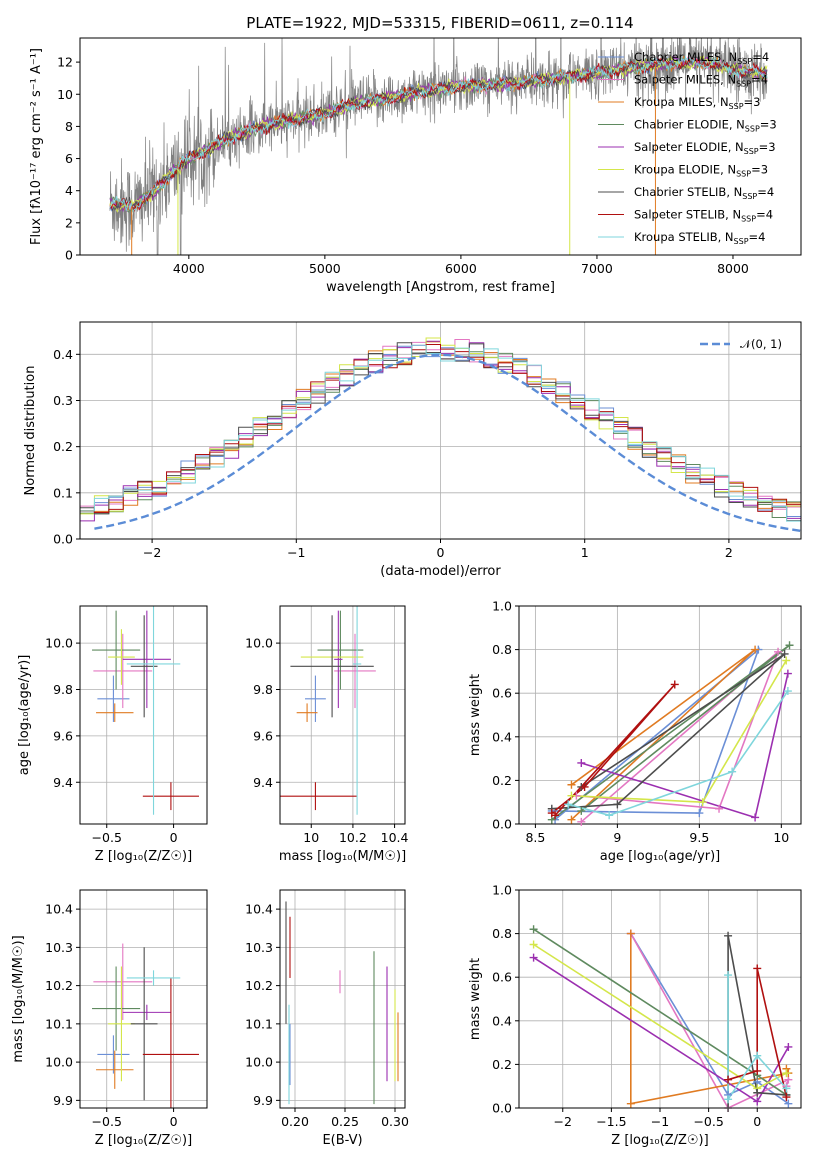  I want to click on y-tick-label: 2, so click(69, 222).